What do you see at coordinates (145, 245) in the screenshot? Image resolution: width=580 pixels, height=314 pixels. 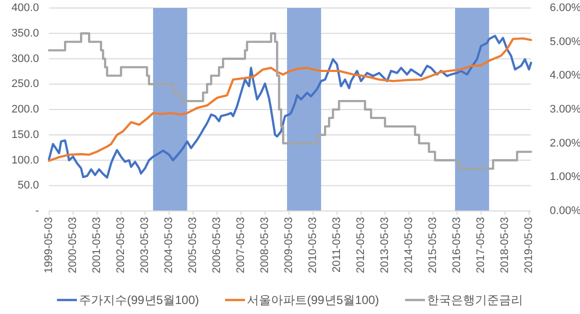 I see `x-tick-label: 2003-05-03` at bounding box center [145, 245].